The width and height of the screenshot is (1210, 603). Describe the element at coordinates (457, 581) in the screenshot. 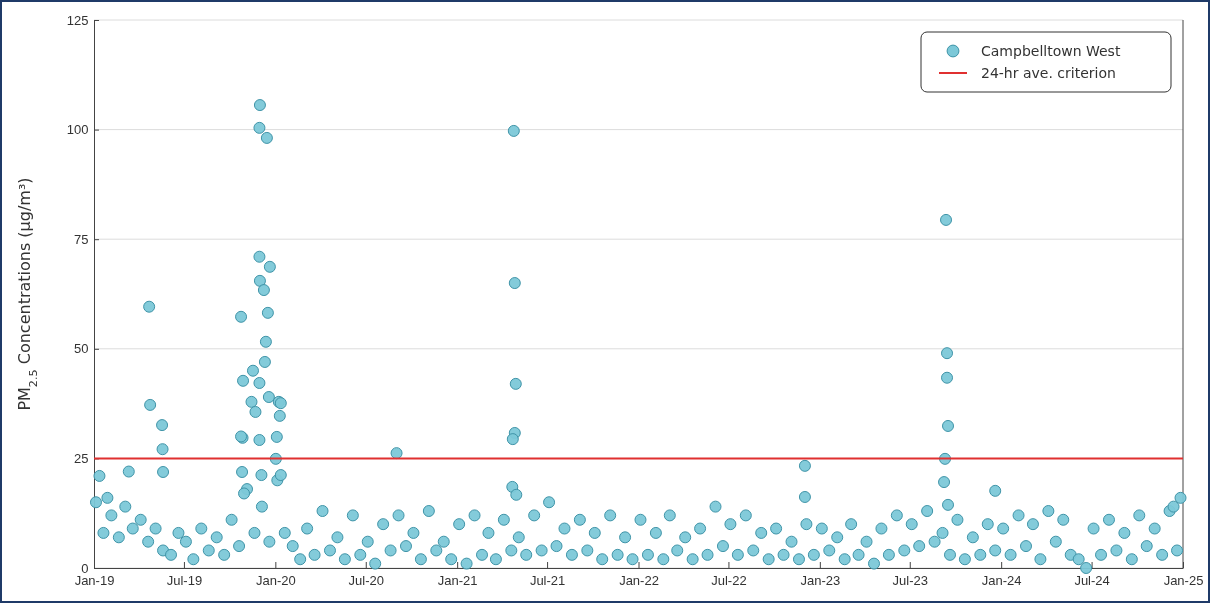

I see `x-tick-label: Jan-21` at that location.